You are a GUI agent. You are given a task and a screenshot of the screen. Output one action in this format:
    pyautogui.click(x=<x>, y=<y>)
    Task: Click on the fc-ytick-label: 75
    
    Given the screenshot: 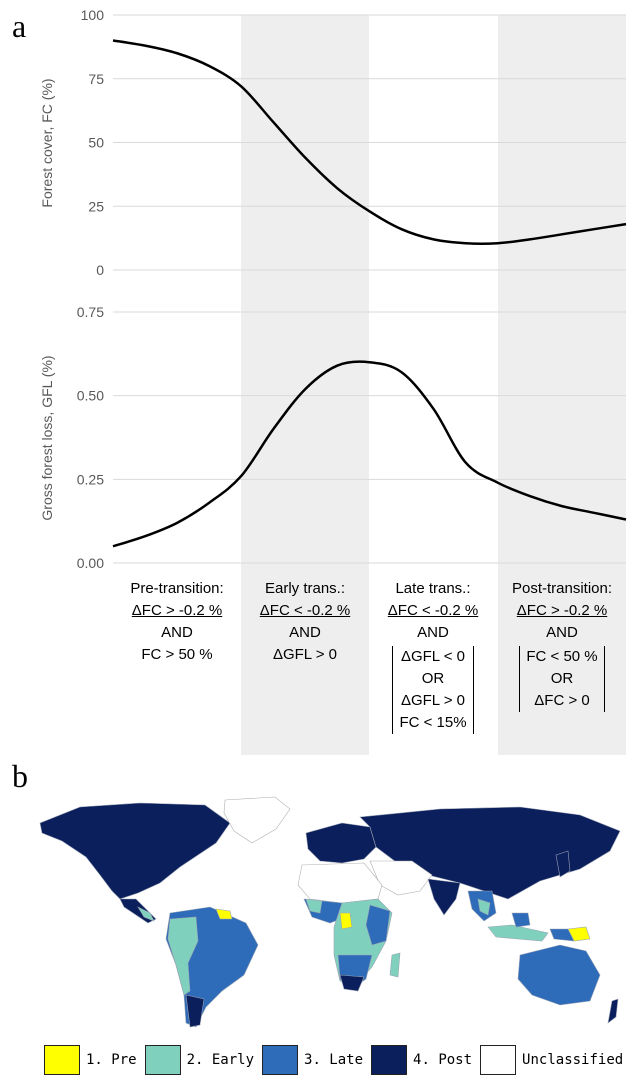 What is the action you would take?
    pyautogui.click(x=96, y=79)
    